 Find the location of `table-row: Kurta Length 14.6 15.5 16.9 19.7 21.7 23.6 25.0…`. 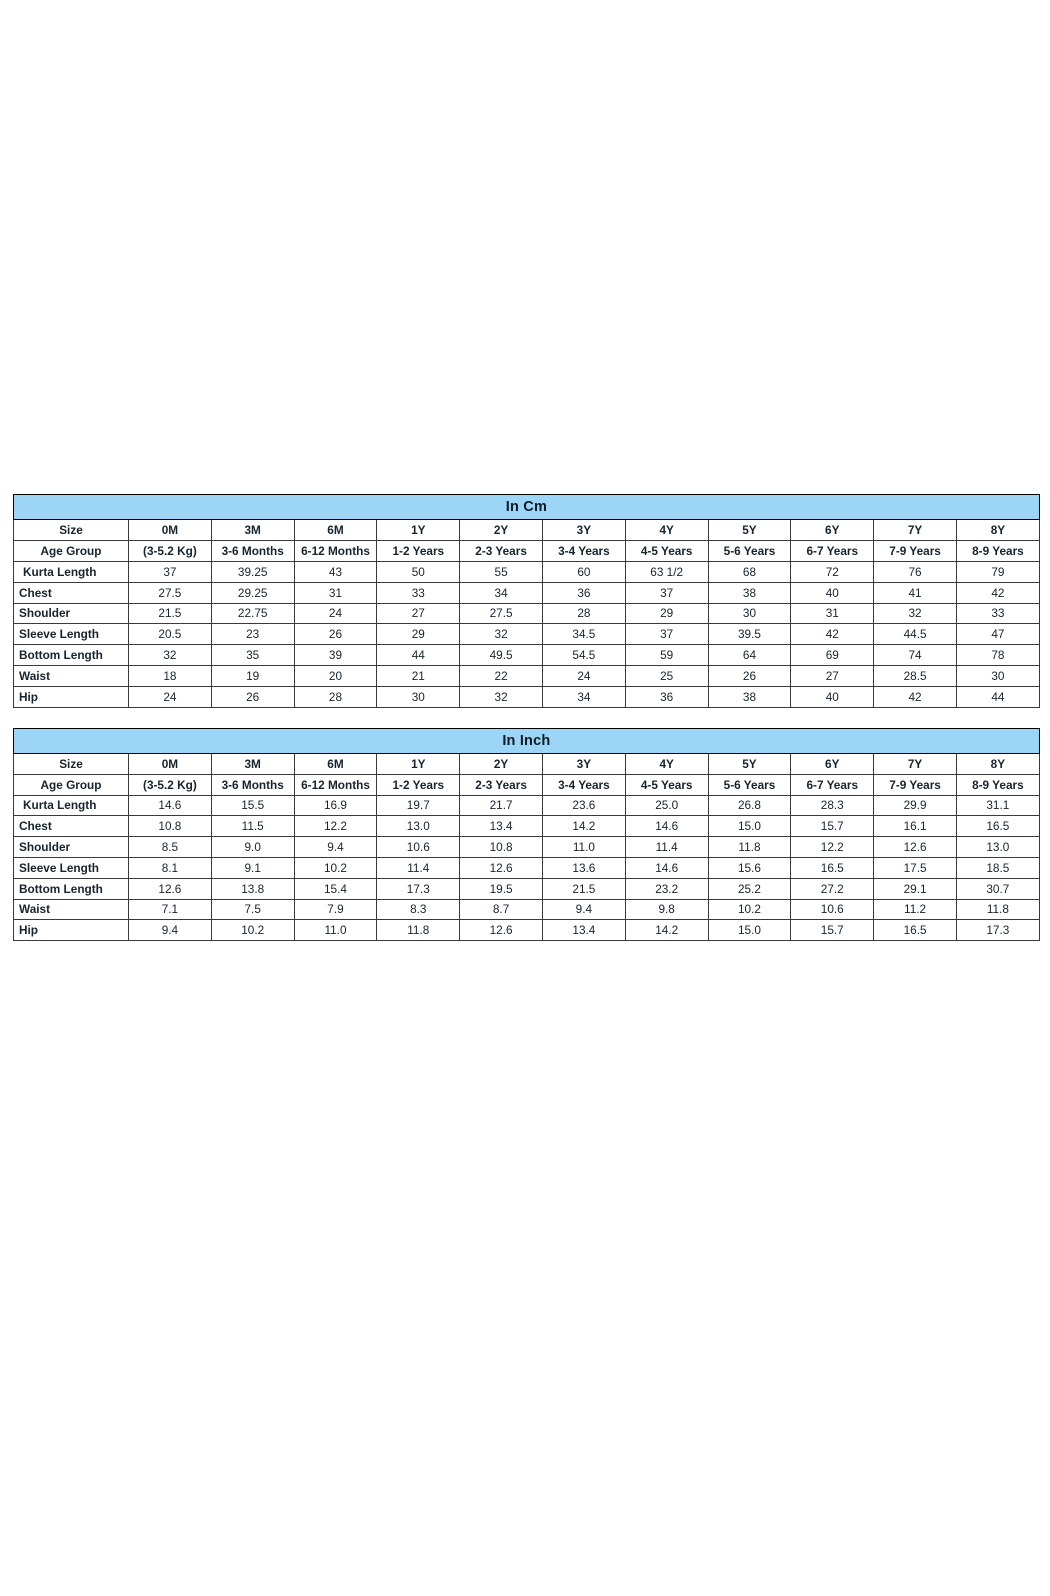

table-row: Kurta Length 14.6 15.5 16.9 19.7 21.7 23.6 25.0… is located at coordinates (526, 805).